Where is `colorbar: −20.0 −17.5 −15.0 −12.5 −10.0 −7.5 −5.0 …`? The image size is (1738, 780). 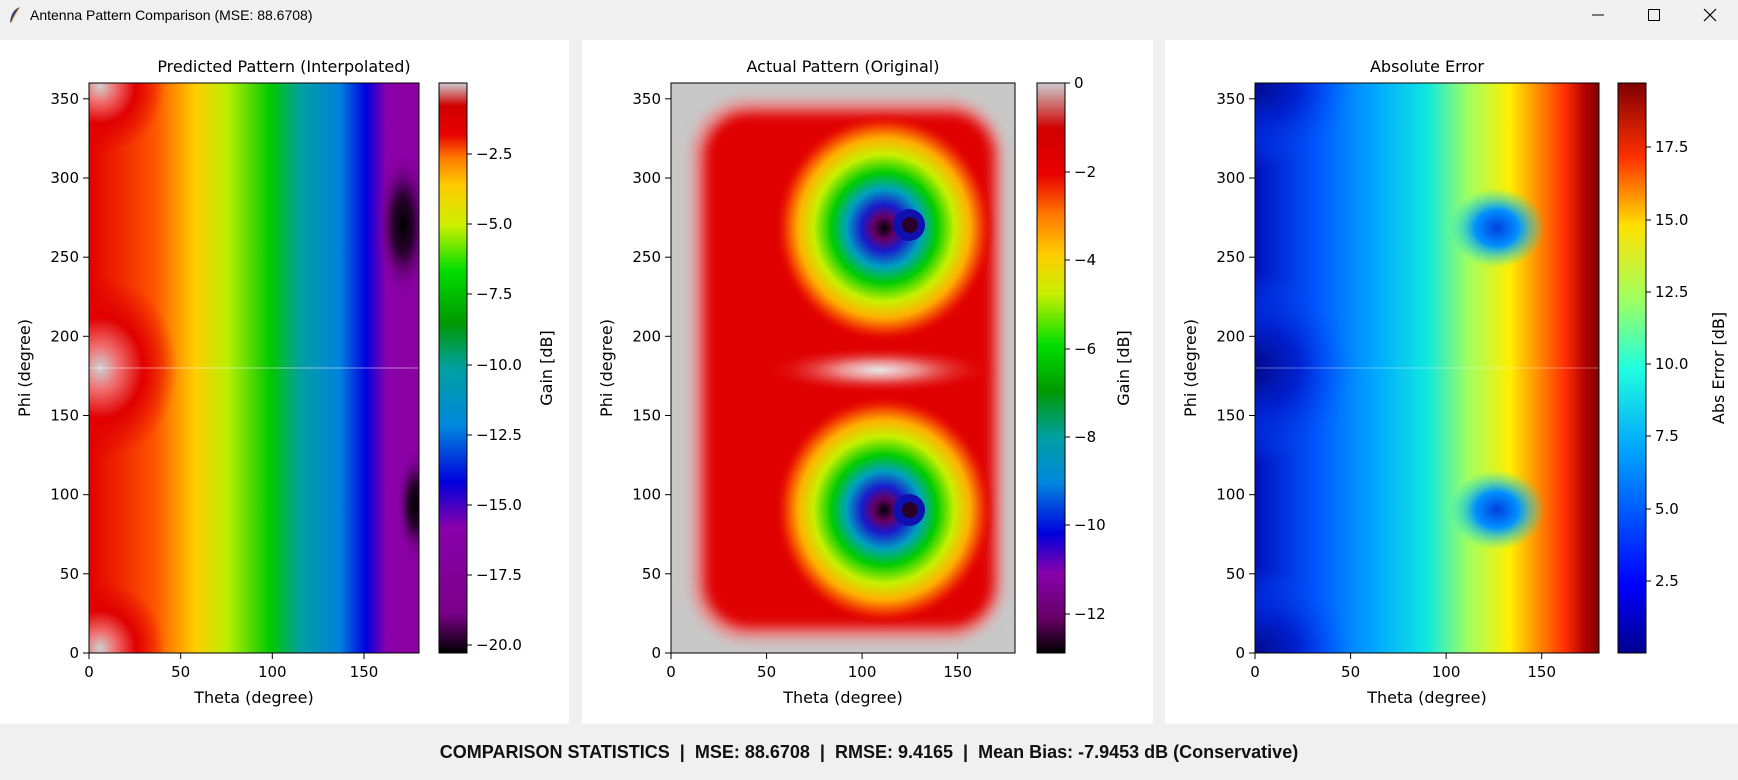 colorbar: −20.0 −17.5 −15.0 −12.5 −10.0 −7.5 −5.0 … is located at coordinates (497, 368).